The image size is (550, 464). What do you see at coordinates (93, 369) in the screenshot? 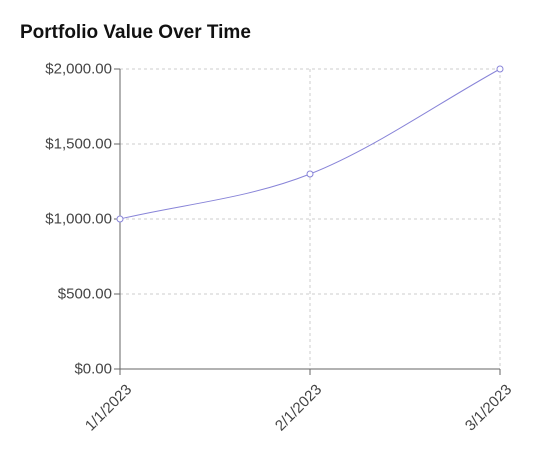
I see `y-tick-label: $0.00` at bounding box center [93, 369].